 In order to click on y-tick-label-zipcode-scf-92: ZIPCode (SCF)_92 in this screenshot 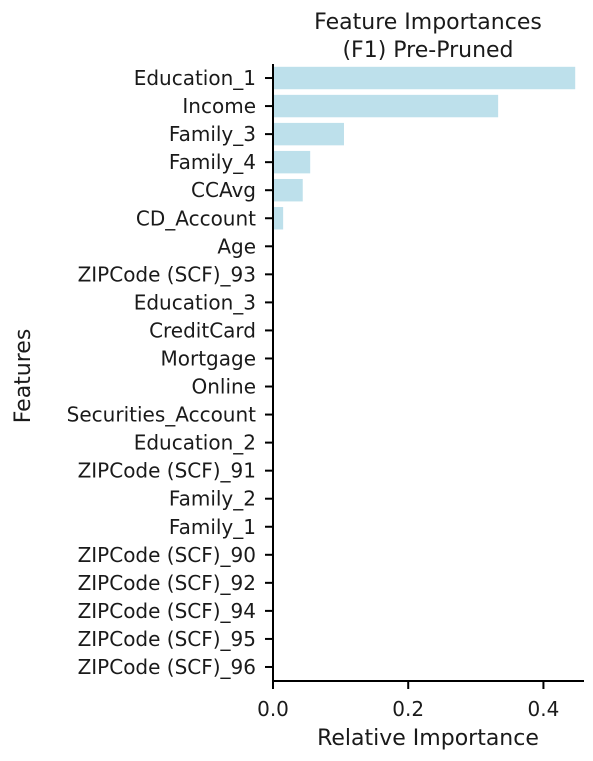, I will do `click(167, 583)`.